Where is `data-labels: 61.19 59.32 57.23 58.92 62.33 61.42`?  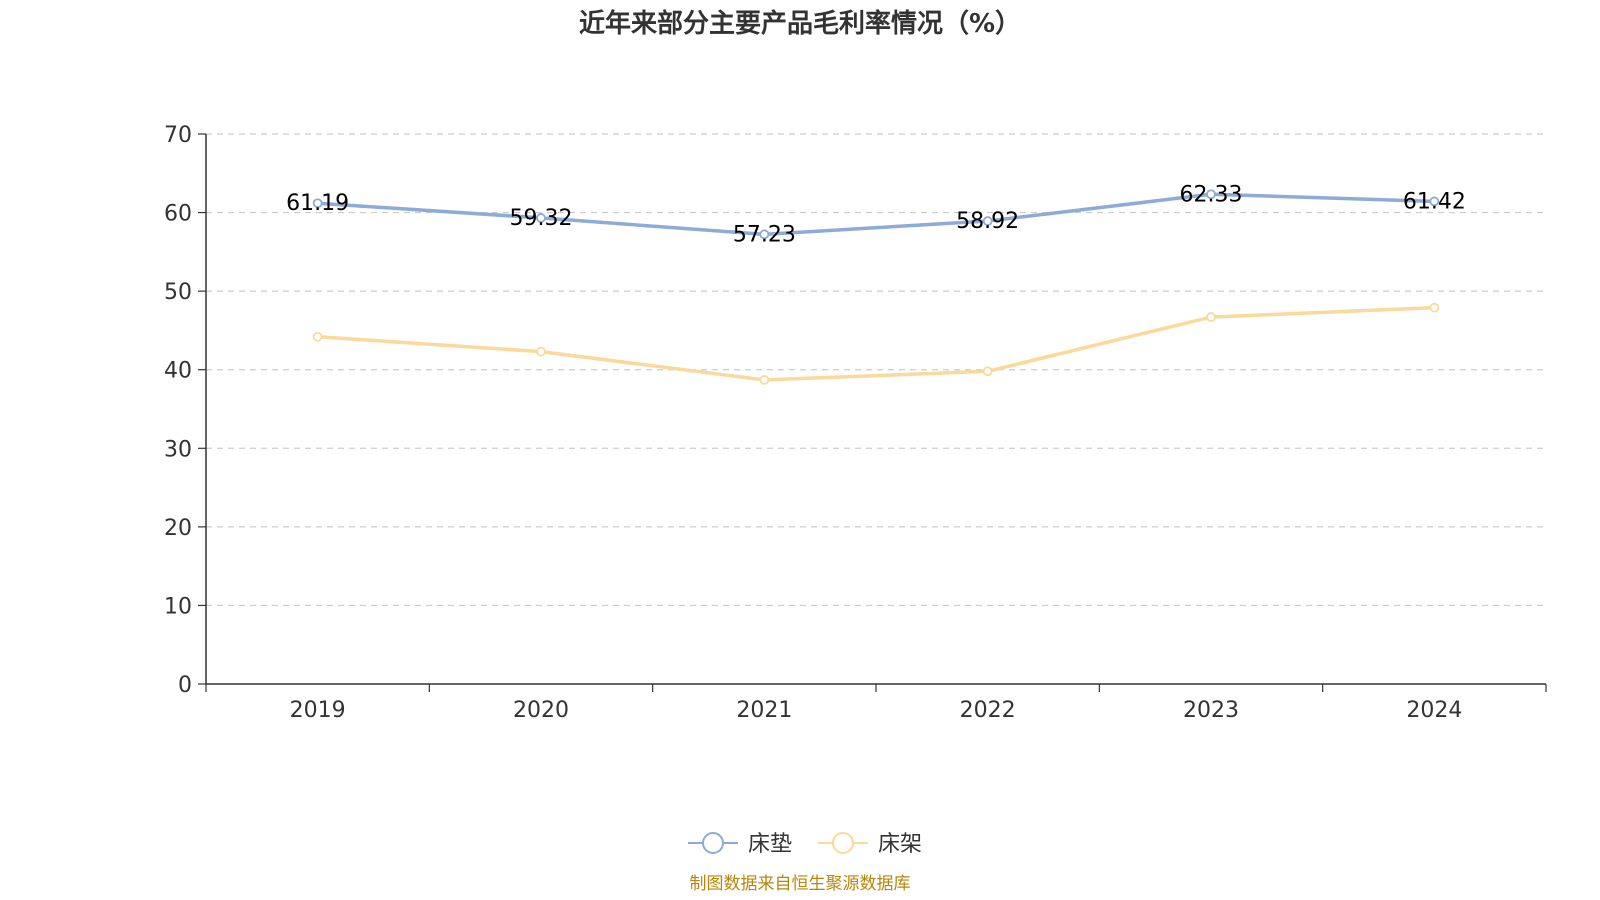 data-labels: 61.19 59.32 57.23 58.92 62.33 61.42 is located at coordinates (876, 214).